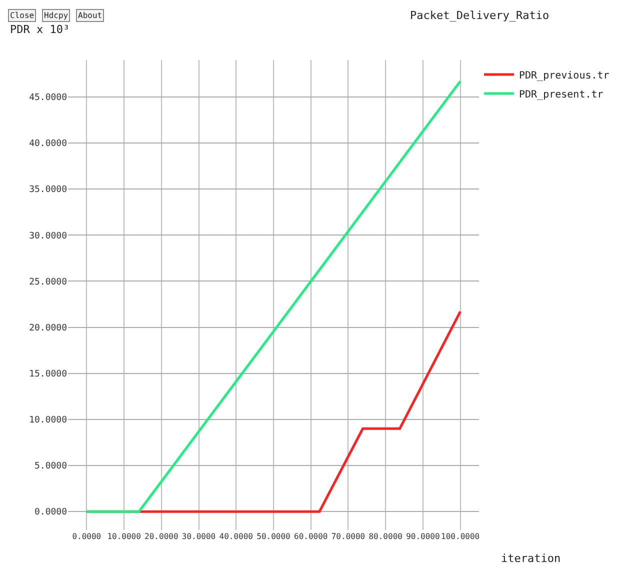  I want to click on x-tick-label: 70.0000, so click(348, 536).